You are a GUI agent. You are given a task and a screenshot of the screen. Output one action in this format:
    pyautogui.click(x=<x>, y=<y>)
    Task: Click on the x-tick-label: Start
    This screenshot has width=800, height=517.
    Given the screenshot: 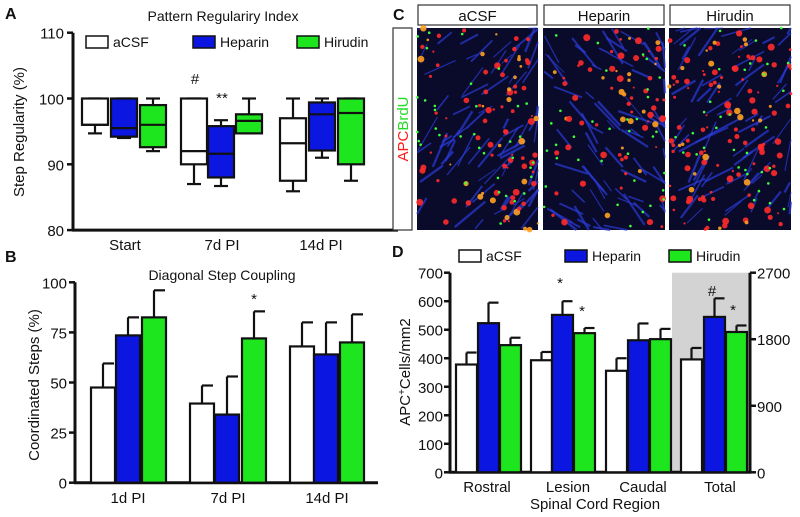 What is the action you would take?
    pyautogui.click(x=125, y=245)
    